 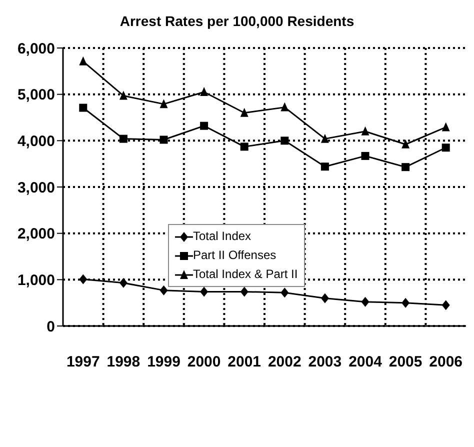 What do you see at coordinates (83, 362) in the screenshot?
I see `x-tick-label: 1997` at bounding box center [83, 362].